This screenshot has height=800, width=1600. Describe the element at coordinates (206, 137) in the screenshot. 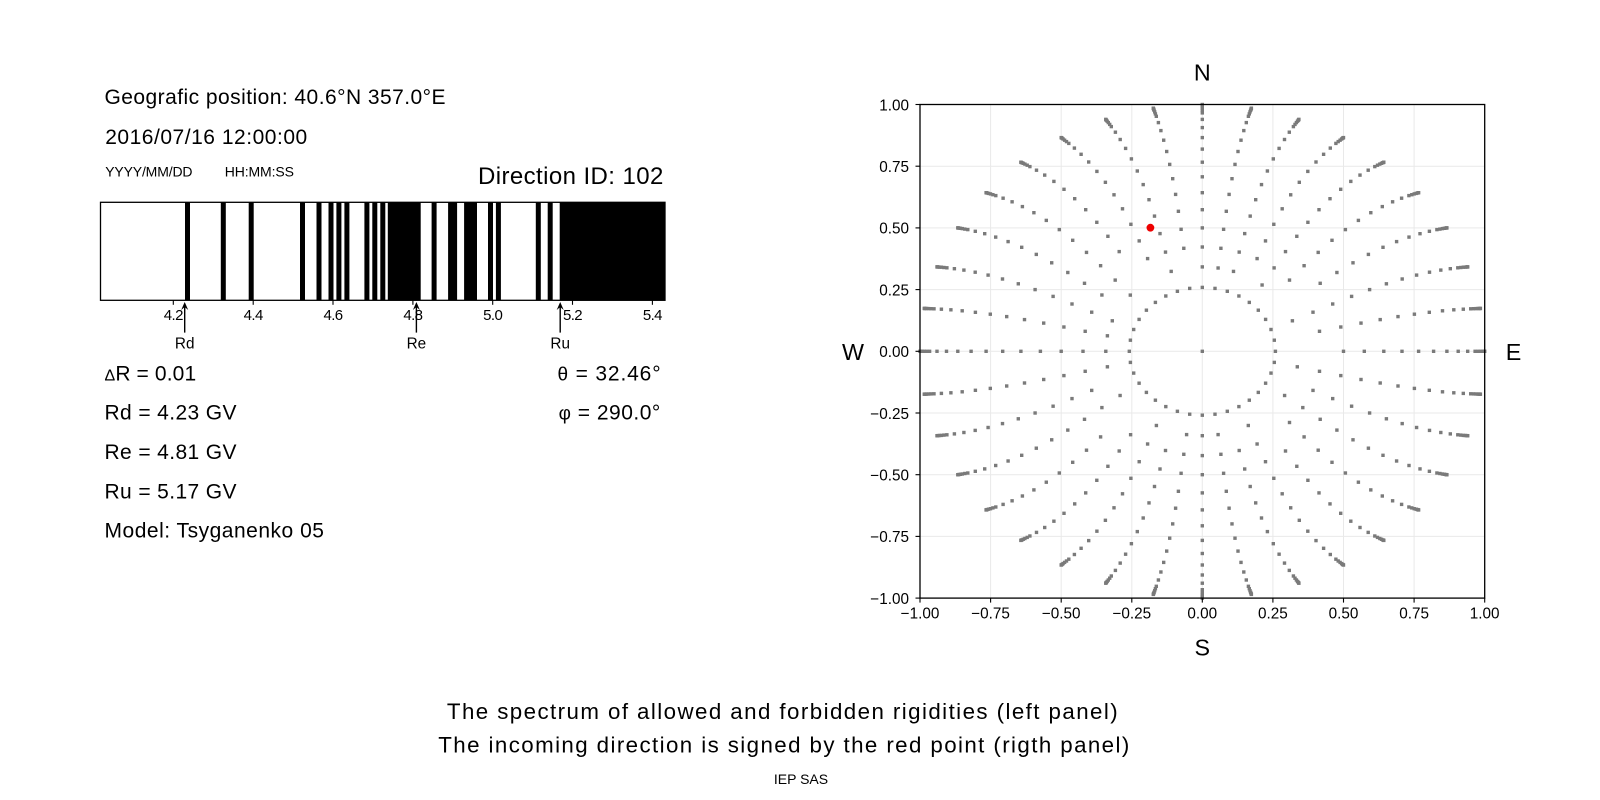

I see `svg-text: 2016/07/16 12:00:00` at that location.